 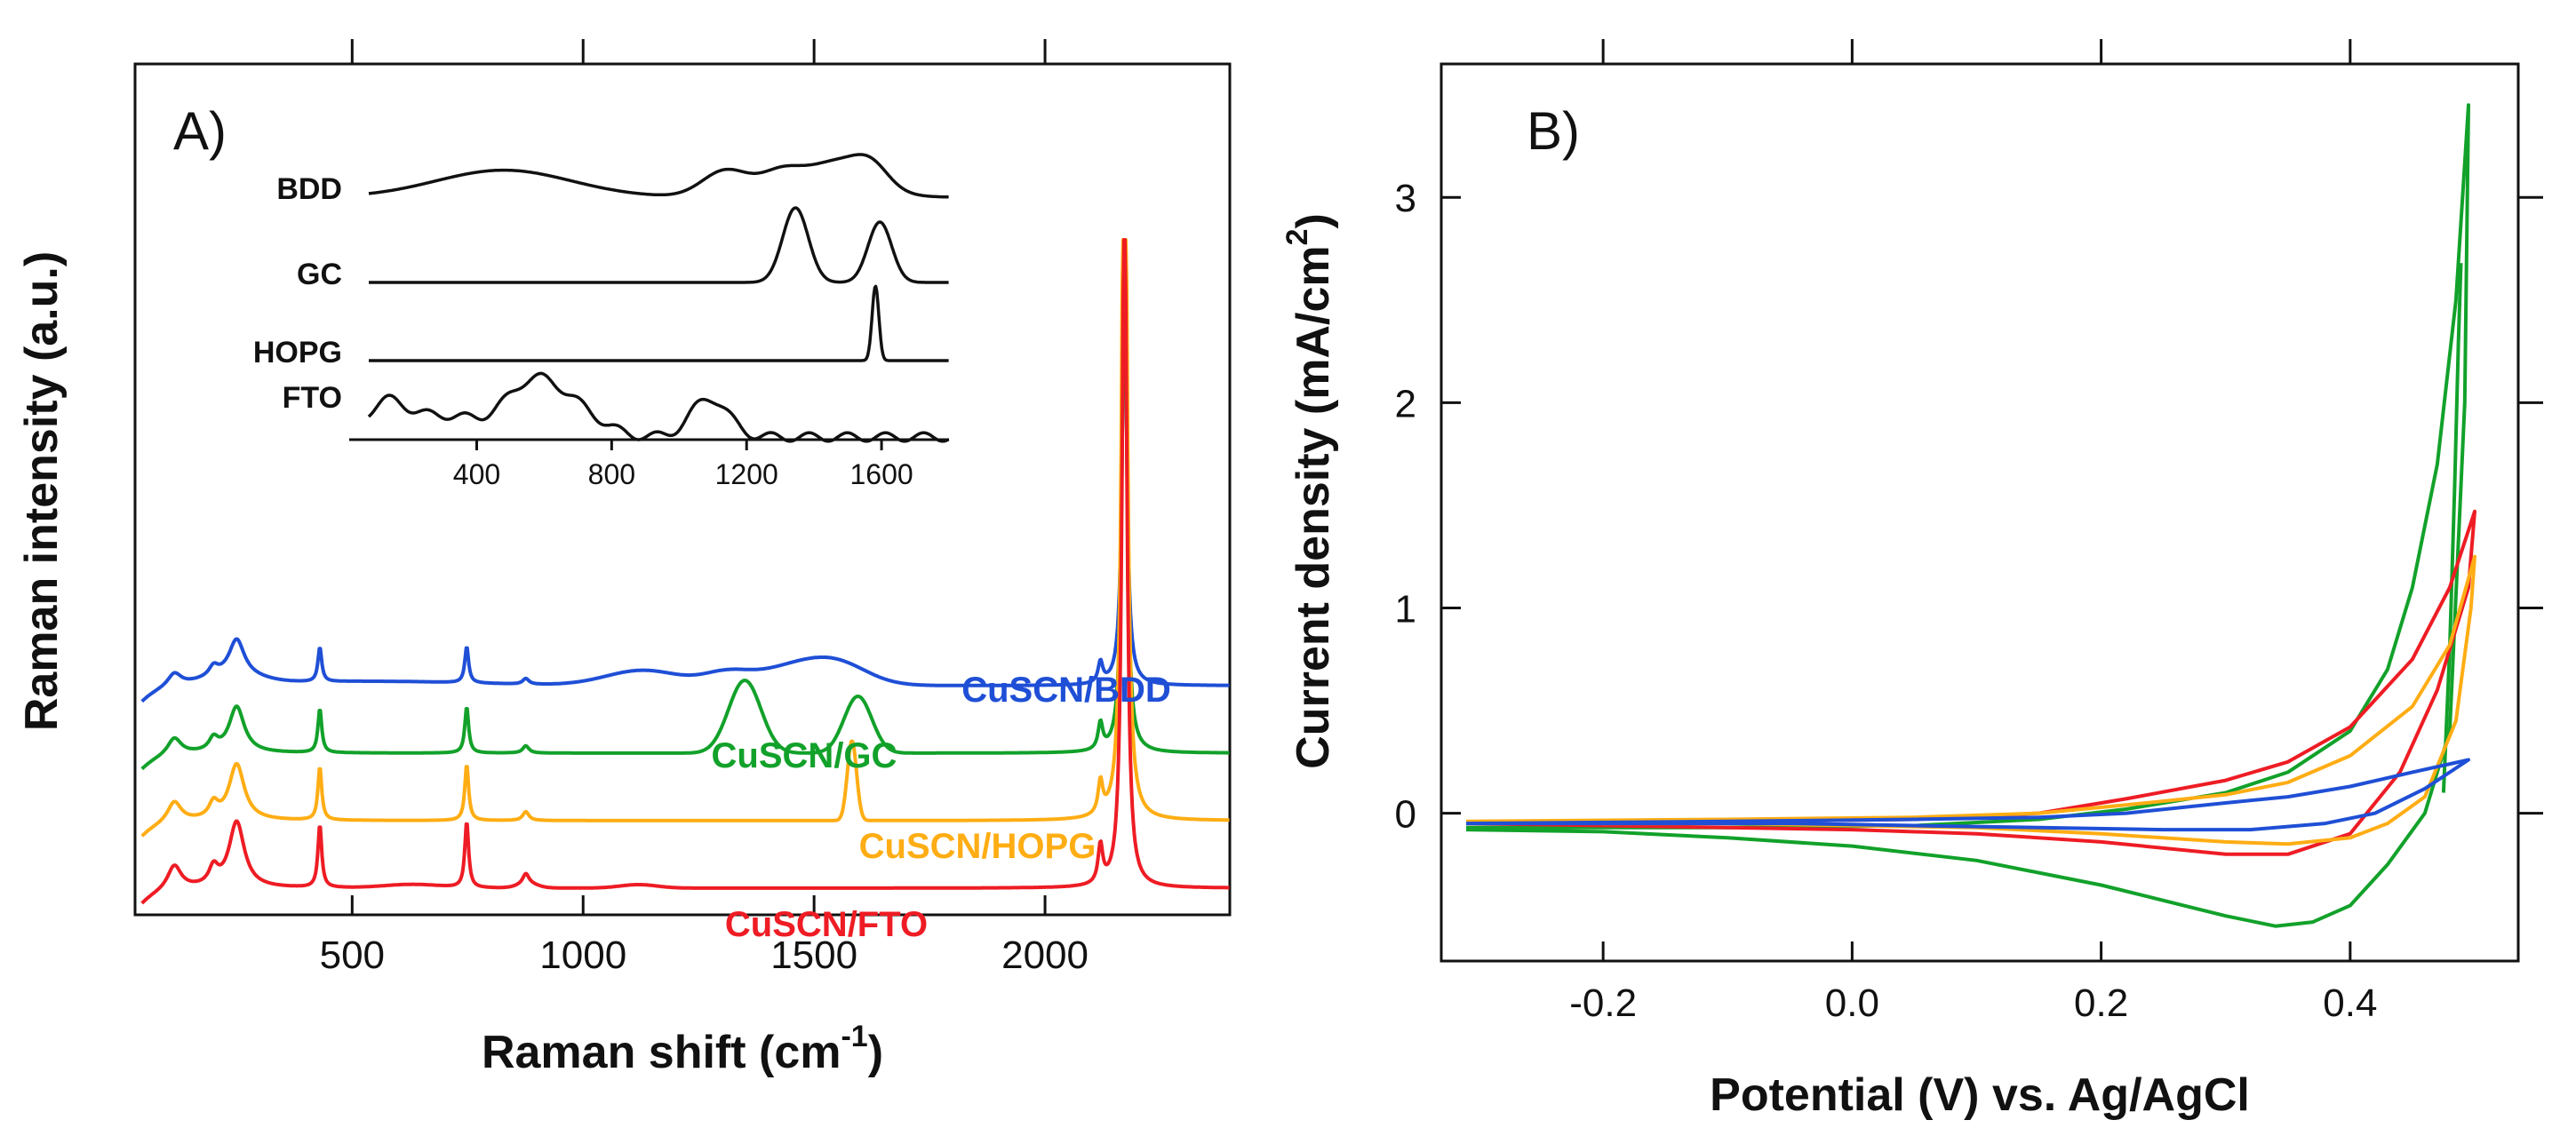 I want to click on panel-b-curve-blue, so click(x=1967, y=795).